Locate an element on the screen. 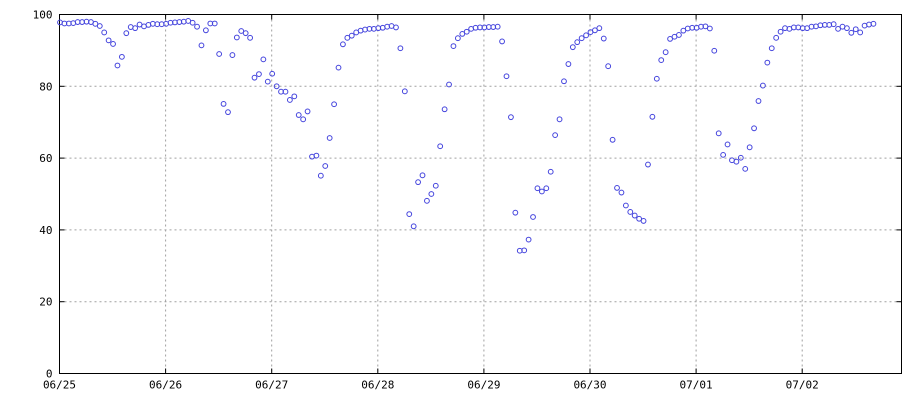  y-tick-label: 40 is located at coordinates (45, 230).